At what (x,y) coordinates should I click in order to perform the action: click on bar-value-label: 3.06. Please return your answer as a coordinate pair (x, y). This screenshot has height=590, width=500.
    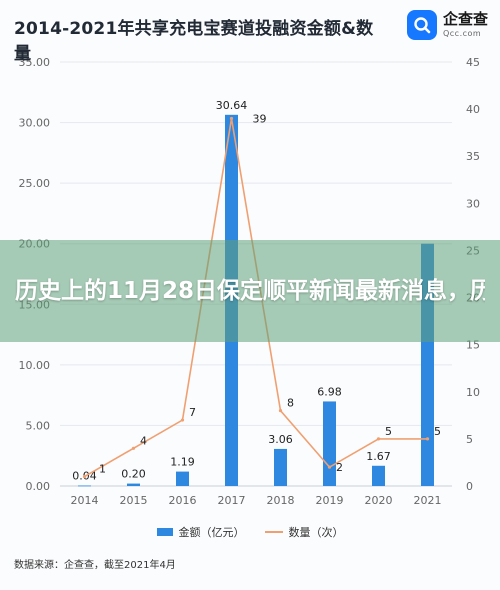
    Looking at the image, I should click on (280, 439).